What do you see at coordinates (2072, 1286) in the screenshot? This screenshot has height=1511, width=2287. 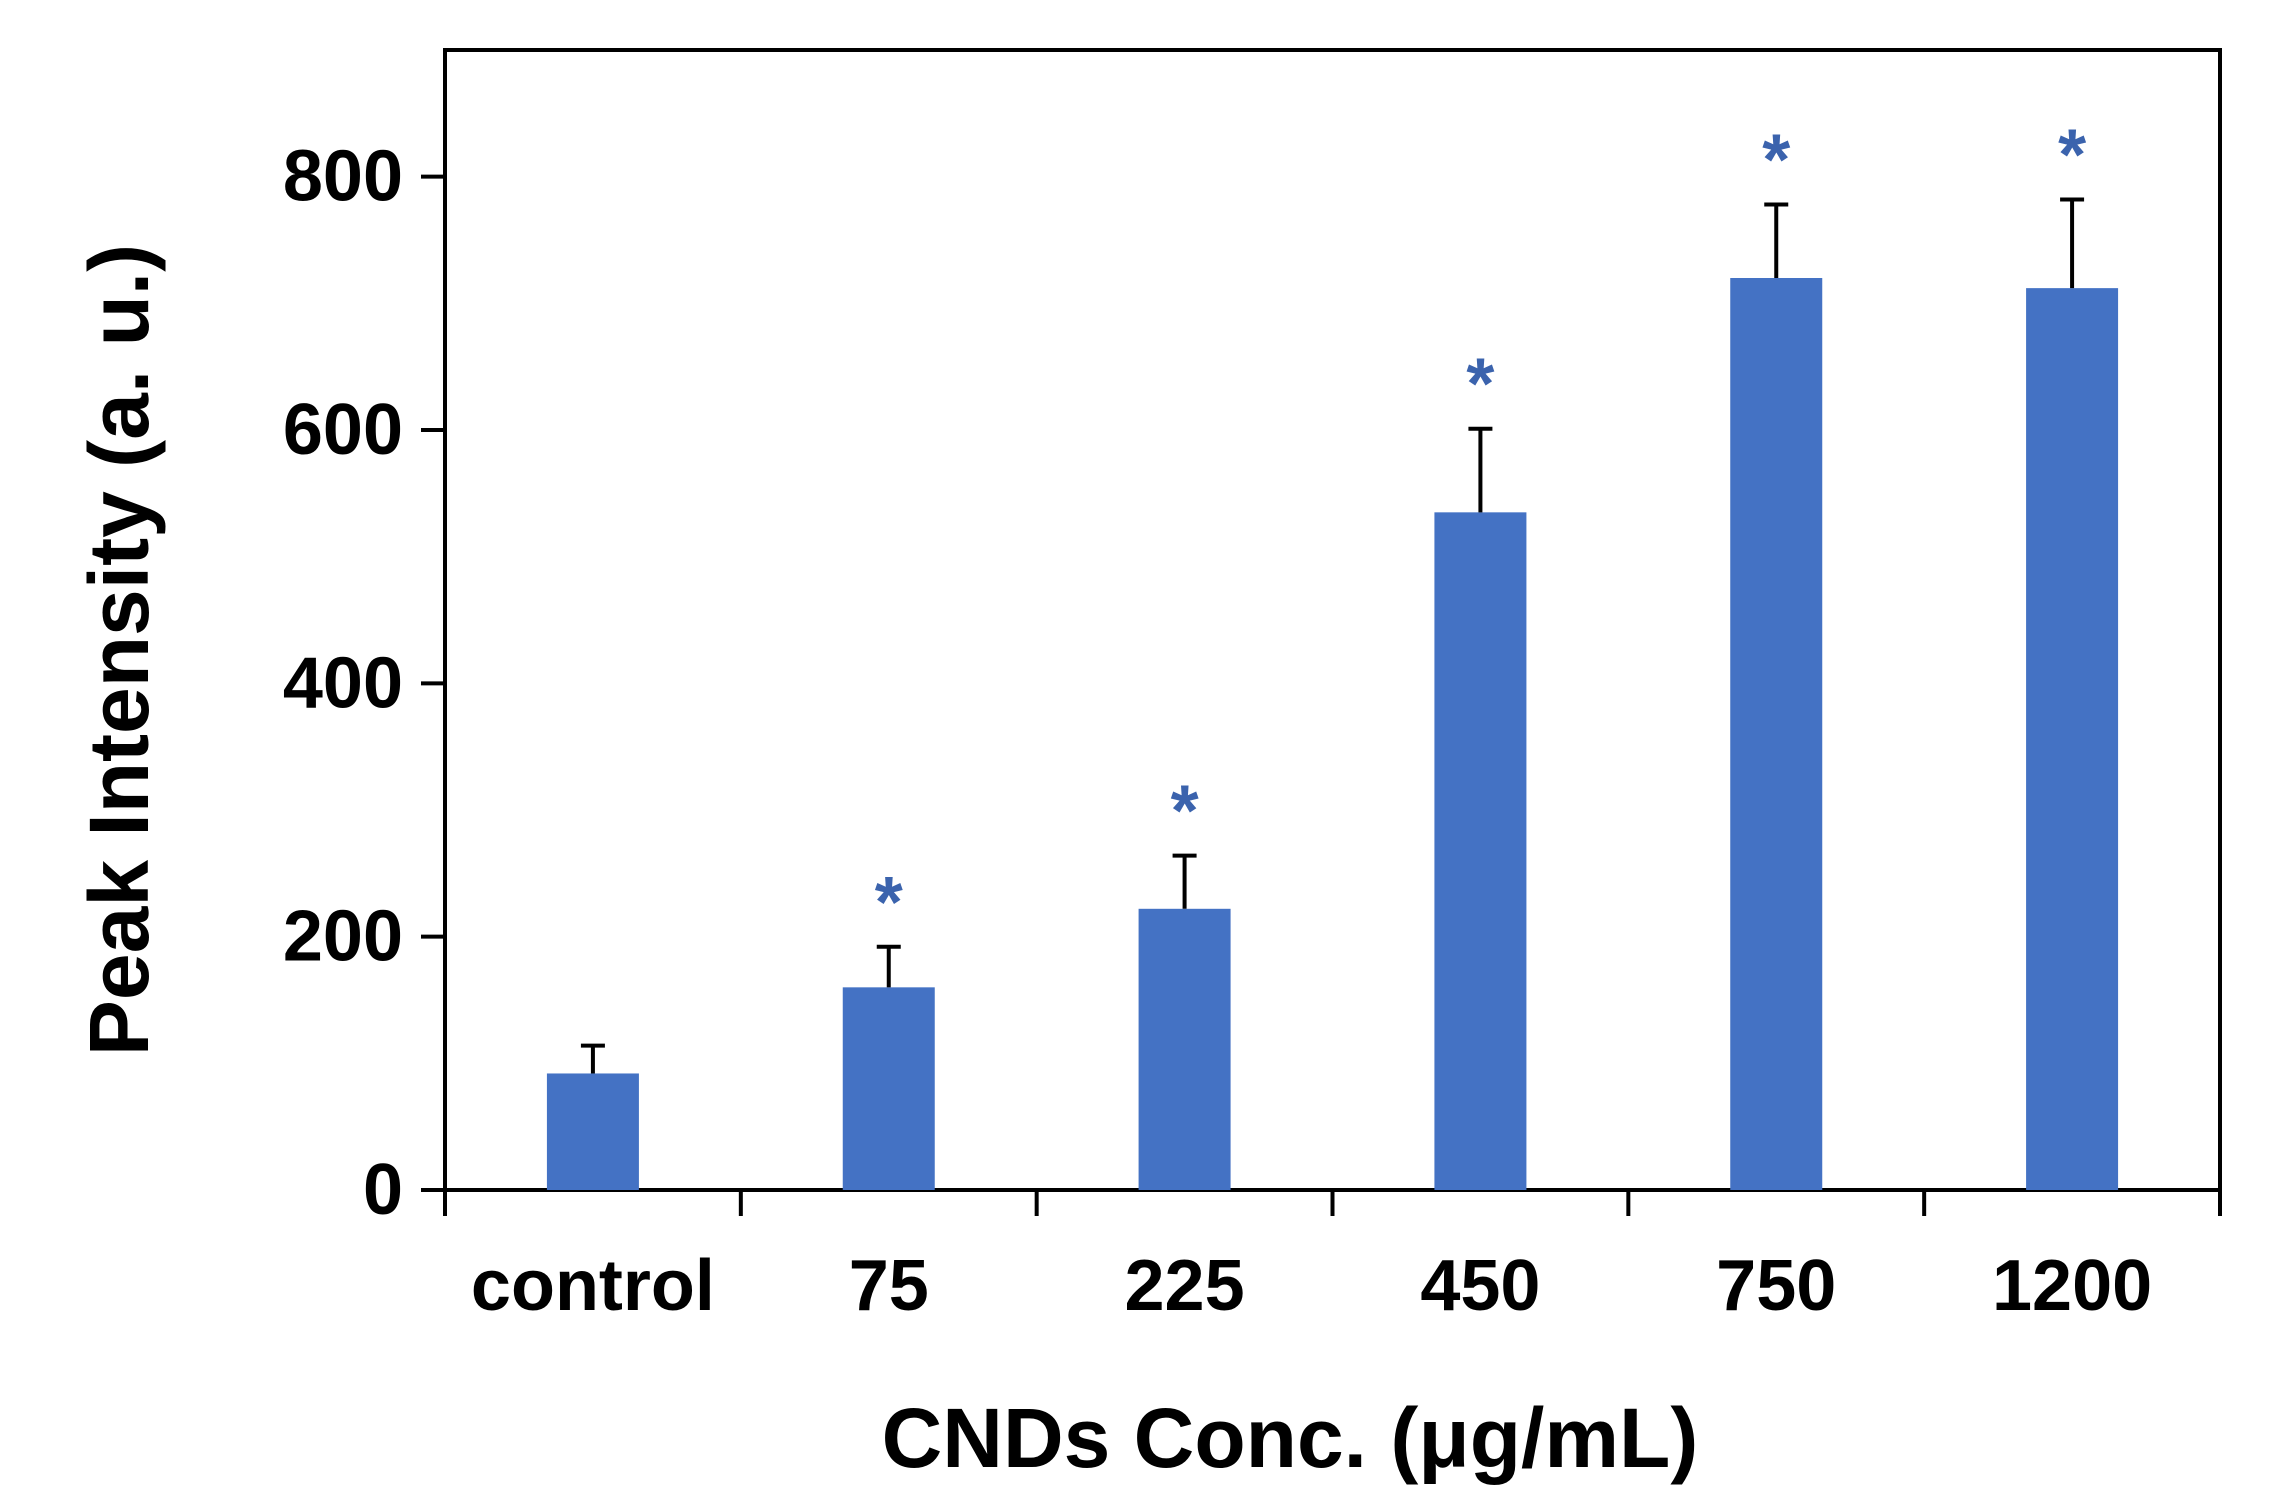 I see `x-tick-label: 1200` at bounding box center [2072, 1286].